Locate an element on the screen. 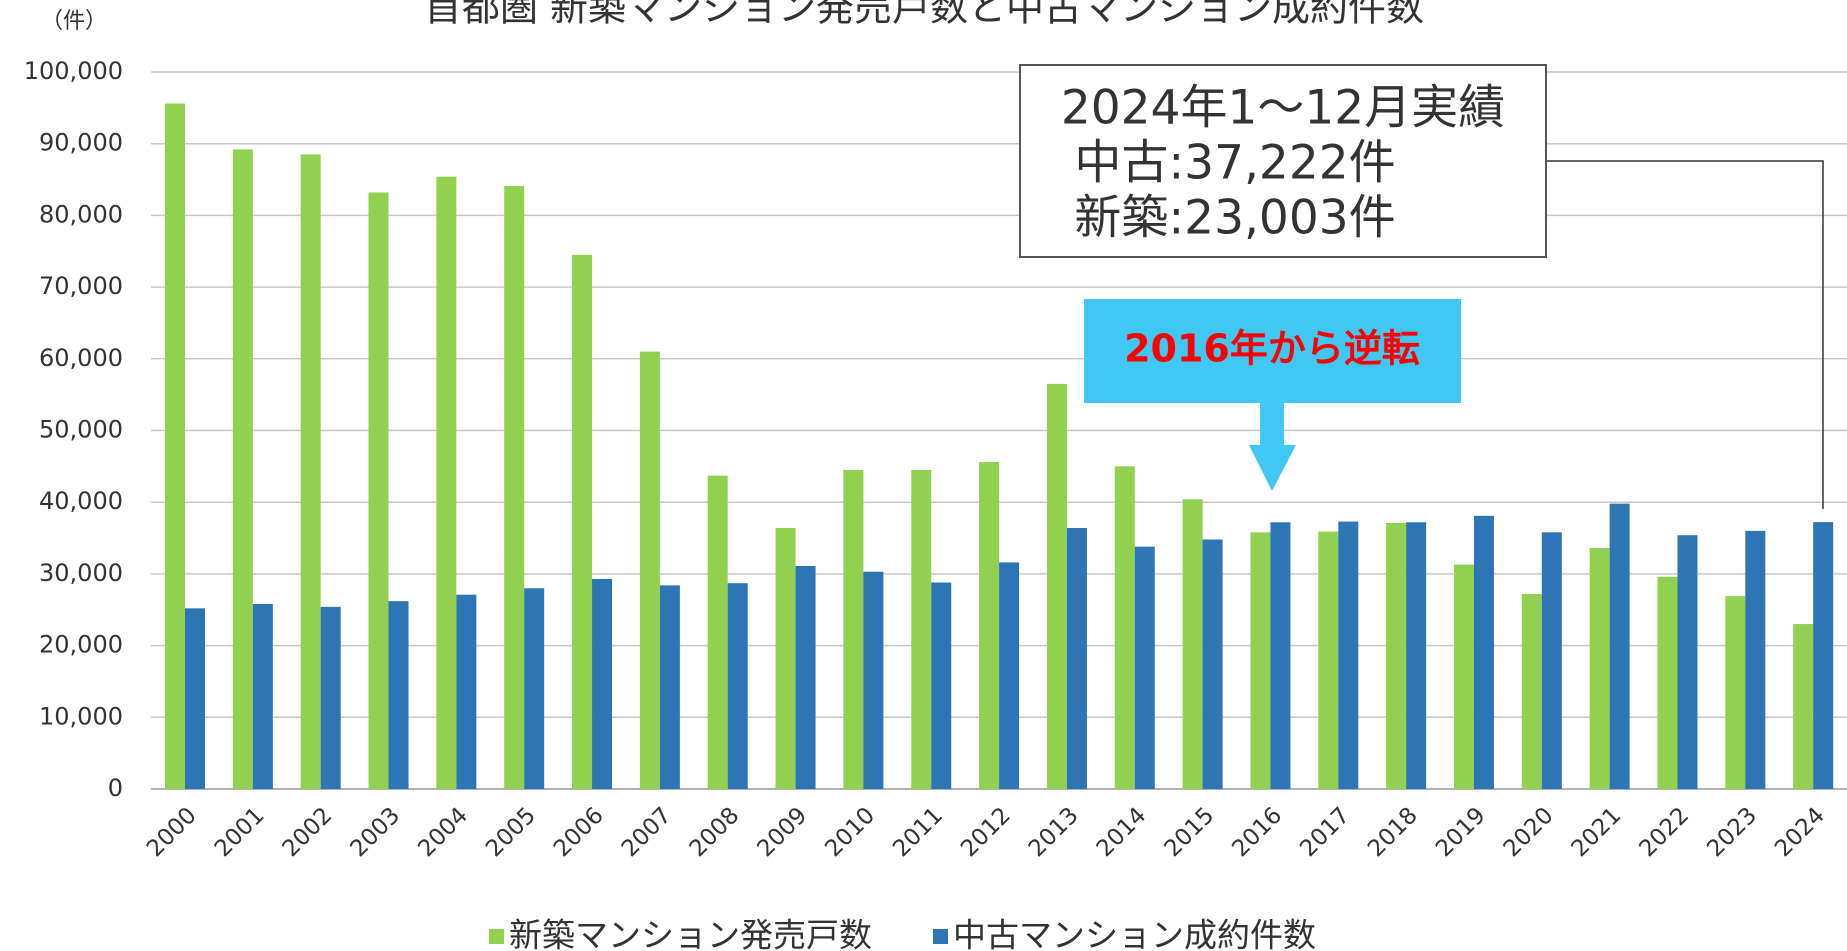 Image resolution: width=1847 pixels, height=951 pixels. x-tick-label: 2010 is located at coordinates (850, 832).